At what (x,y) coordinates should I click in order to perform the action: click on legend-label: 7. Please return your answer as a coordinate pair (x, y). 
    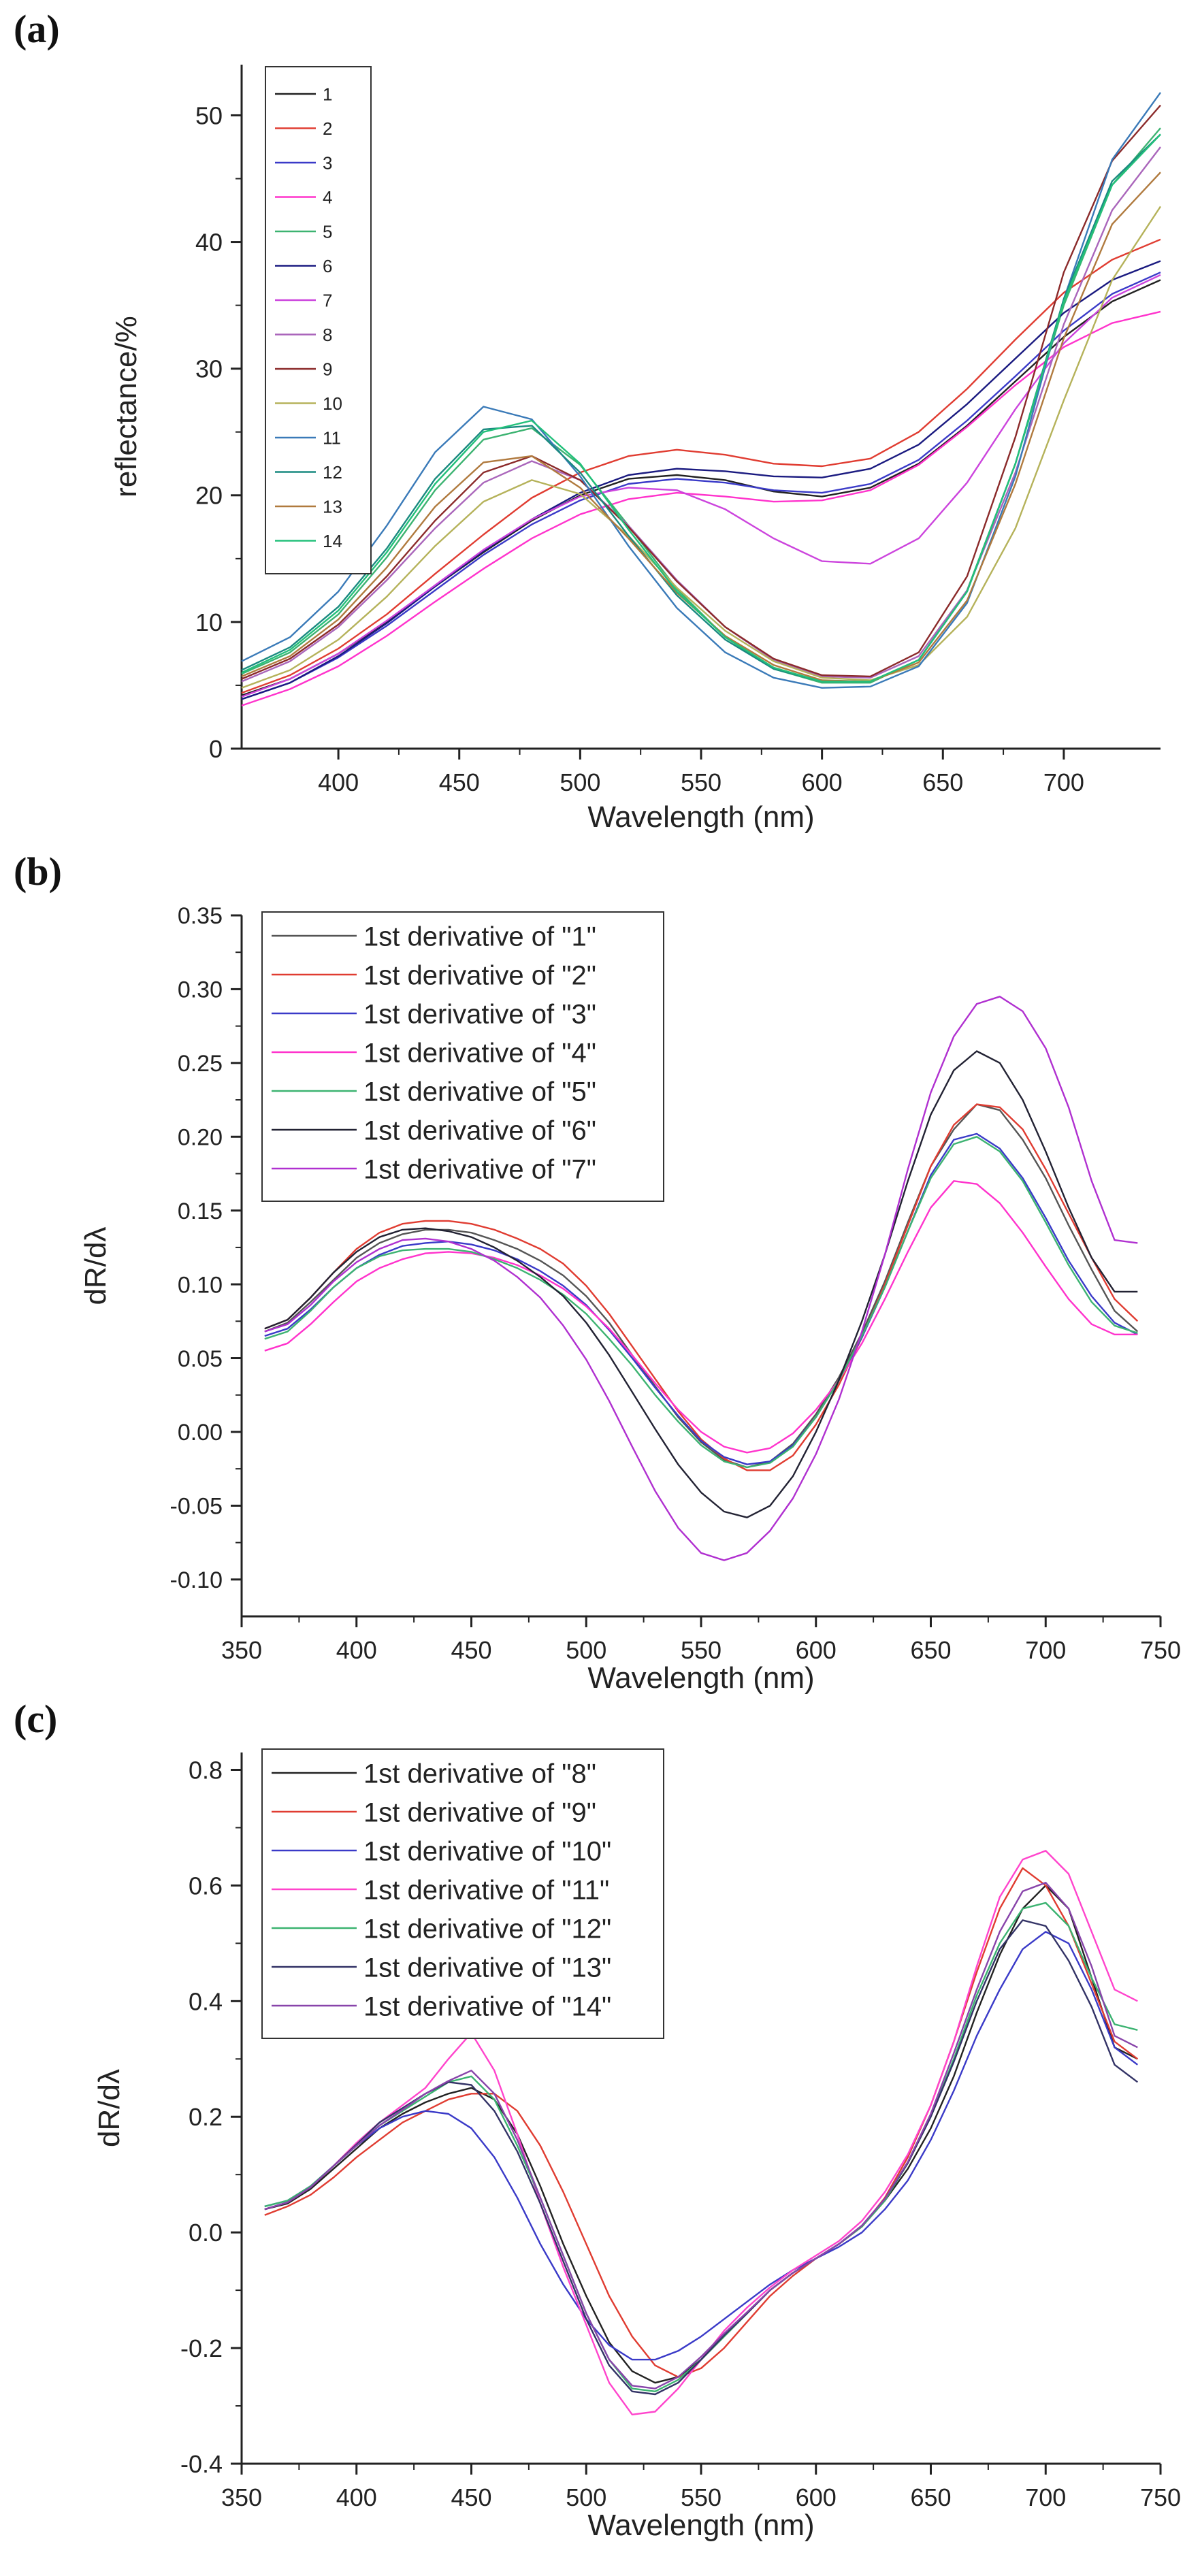
    Looking at the image, I should click on (327, 300).